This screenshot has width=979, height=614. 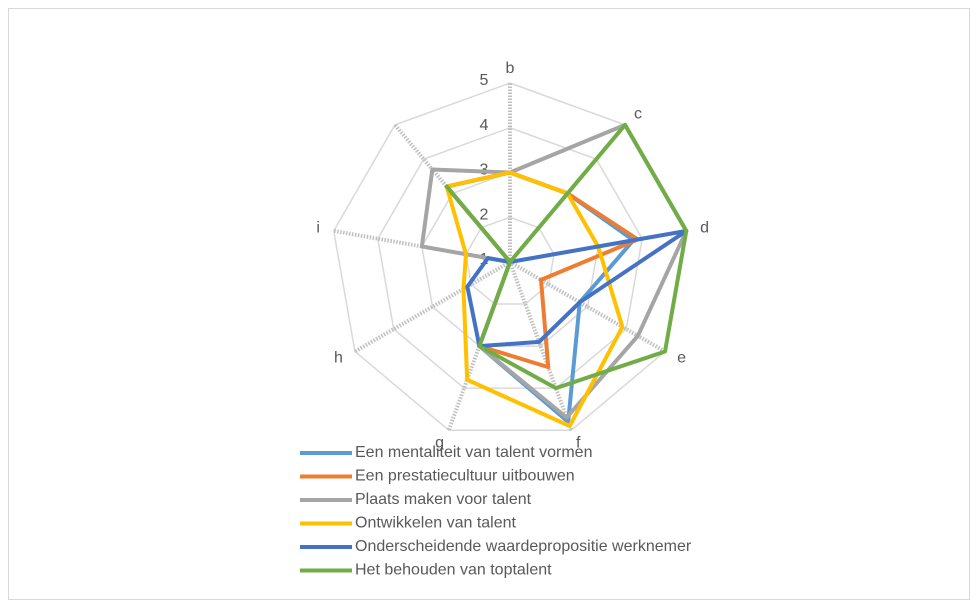 I want to click on r-tick-label: 1, so click(x=484, y=259).